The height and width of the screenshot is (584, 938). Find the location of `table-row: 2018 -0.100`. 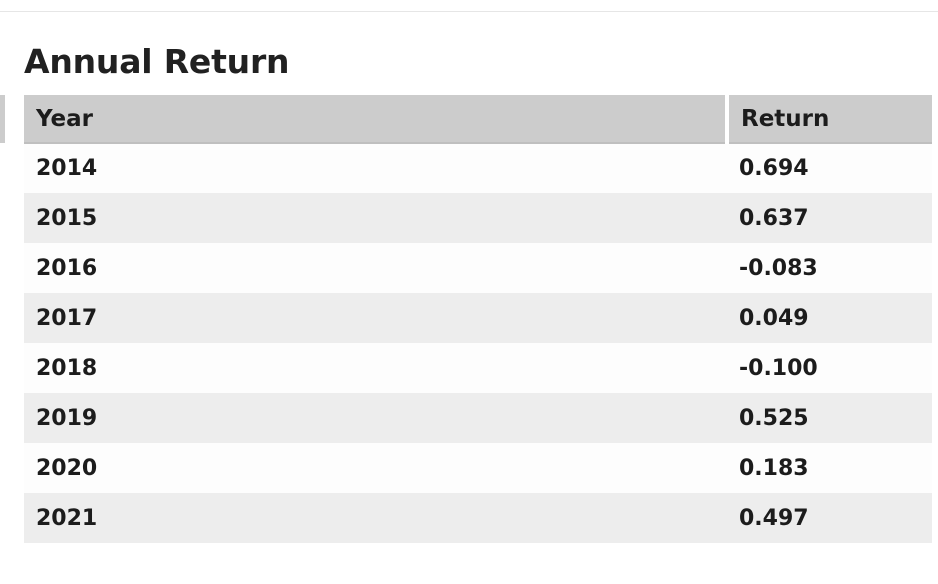

table-row: 2018 -0.100 is located at coordinates (478, 368).